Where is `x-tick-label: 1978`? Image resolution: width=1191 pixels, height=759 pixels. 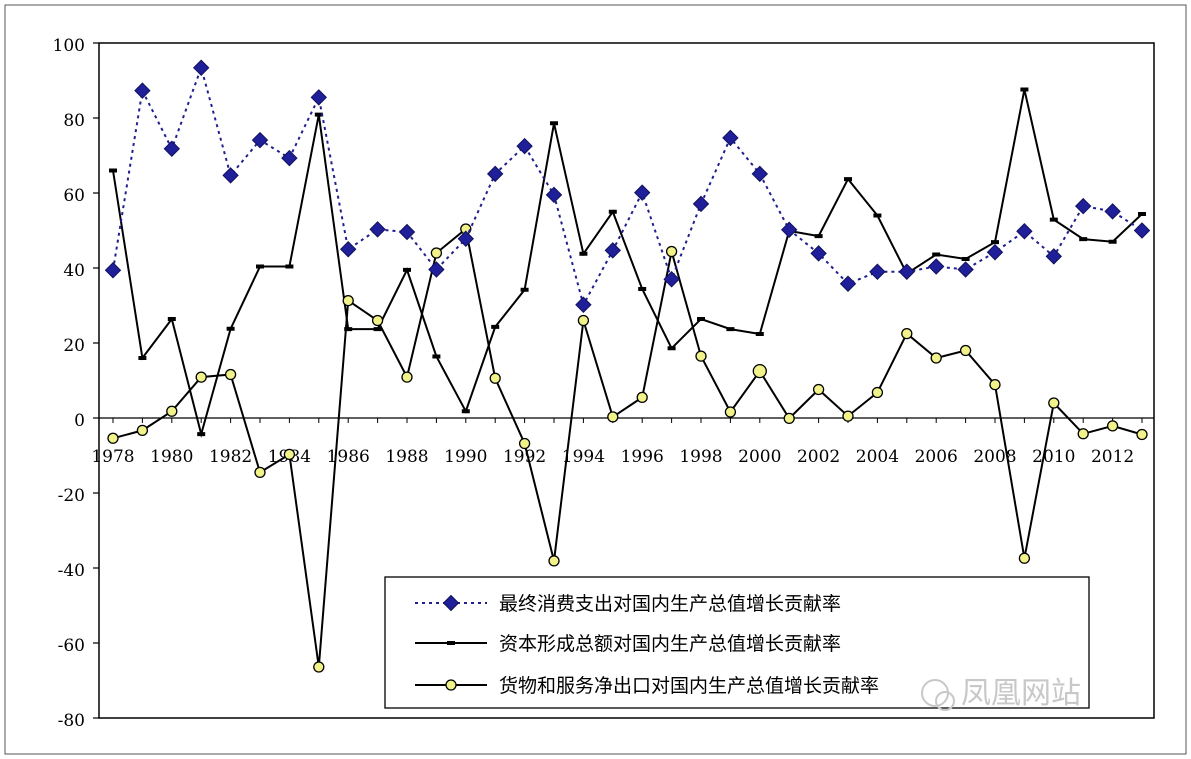
x-tick-label: 1978 is located at coordinates (112, 457).